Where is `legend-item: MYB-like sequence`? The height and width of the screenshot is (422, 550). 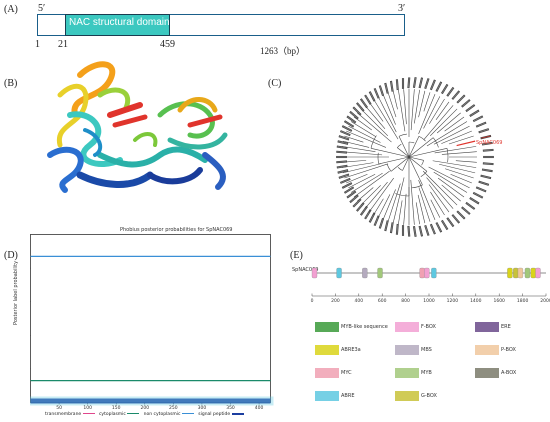 legend-item: MYB-like sequence is located at coordinates (353, 330).